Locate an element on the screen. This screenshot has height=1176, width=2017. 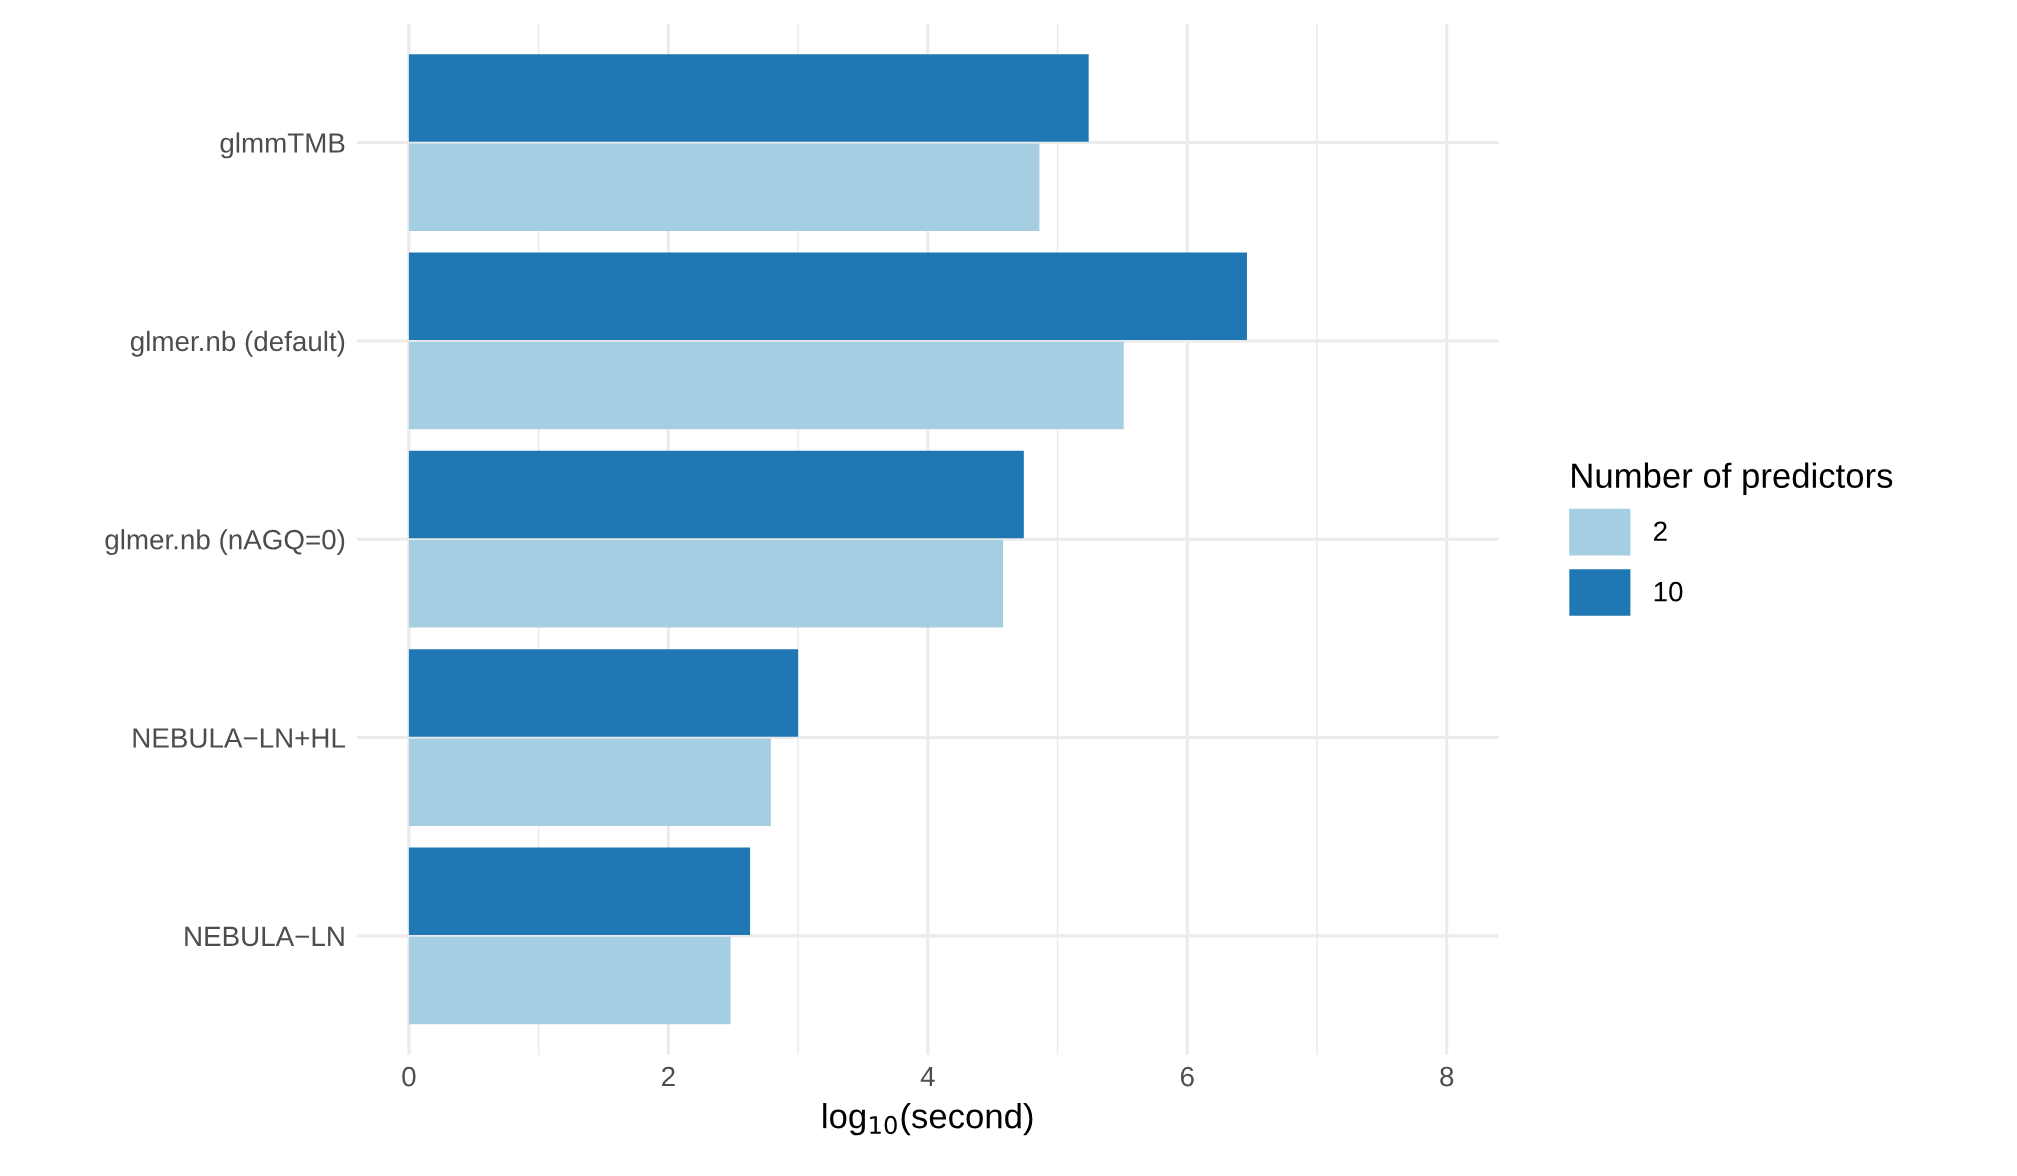
y-tick-label: NEBULA−LN+HL is located at coordinates (239, 738).